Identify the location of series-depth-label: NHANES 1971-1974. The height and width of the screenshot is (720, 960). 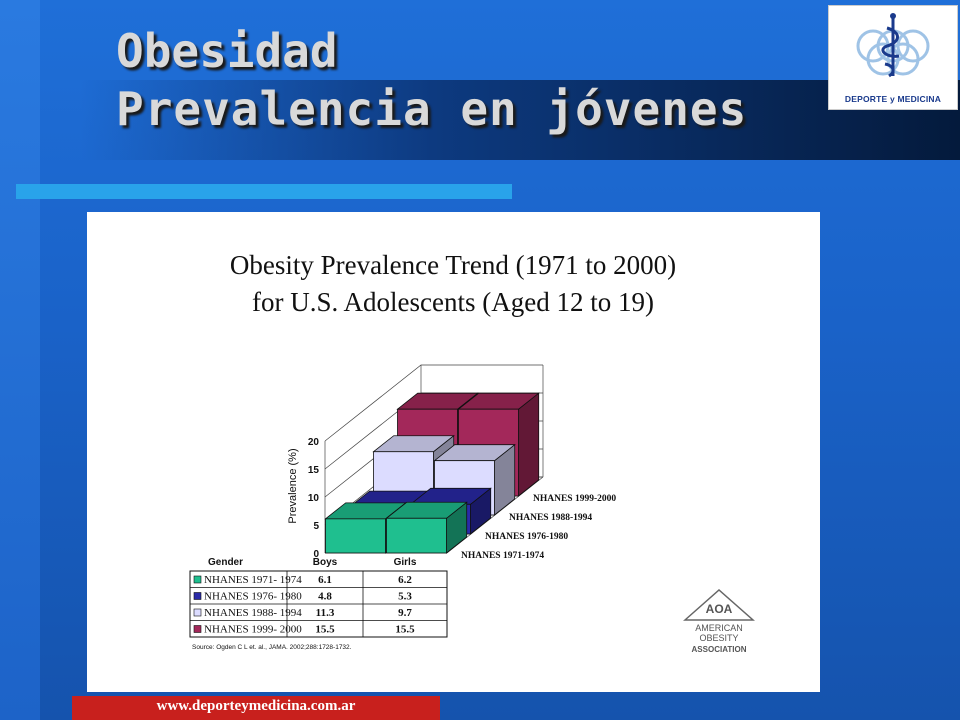
(502, 556).